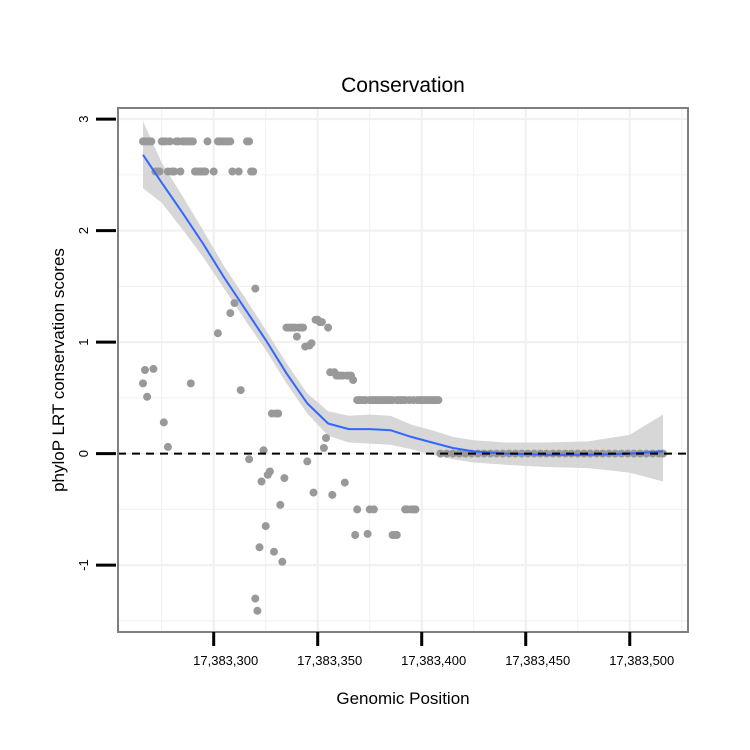  What do you see at coordinates (83, 453) in the screenshot?
I see `y-tick-label: 0` at bounding box center [83, 453].